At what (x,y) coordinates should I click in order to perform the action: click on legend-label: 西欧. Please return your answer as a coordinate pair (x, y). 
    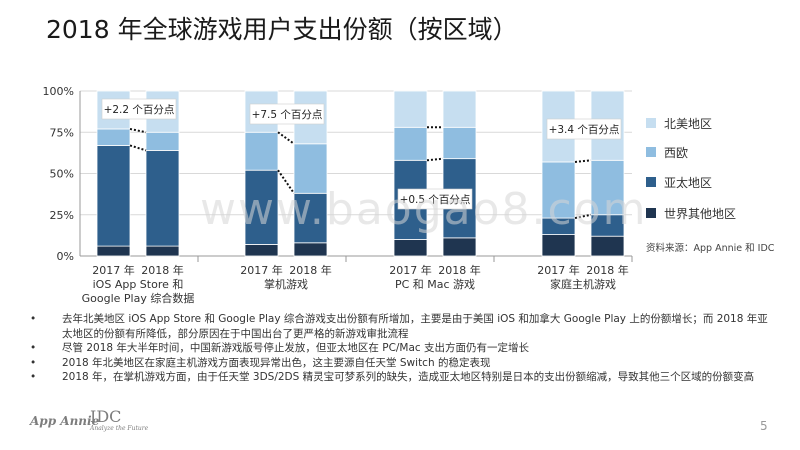
    Looking at the image, I should click on (676, 153).